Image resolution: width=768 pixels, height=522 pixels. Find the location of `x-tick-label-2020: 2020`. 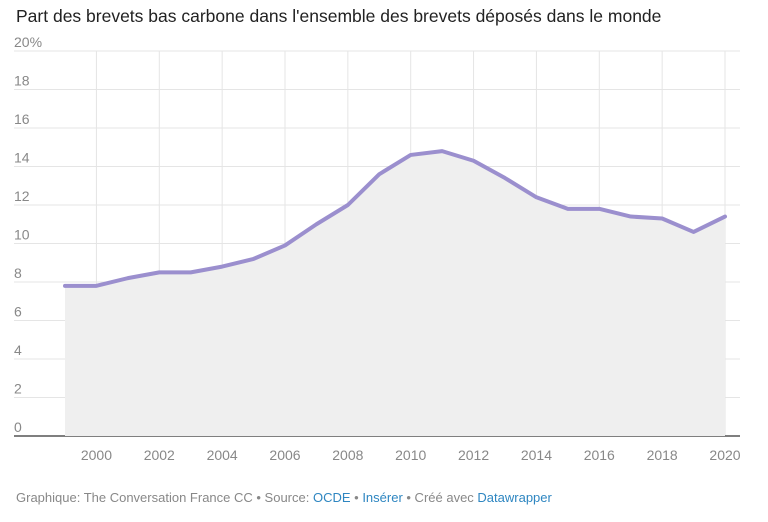

x-tick-label-2020: 2020 is located at coordinates (724, 455).